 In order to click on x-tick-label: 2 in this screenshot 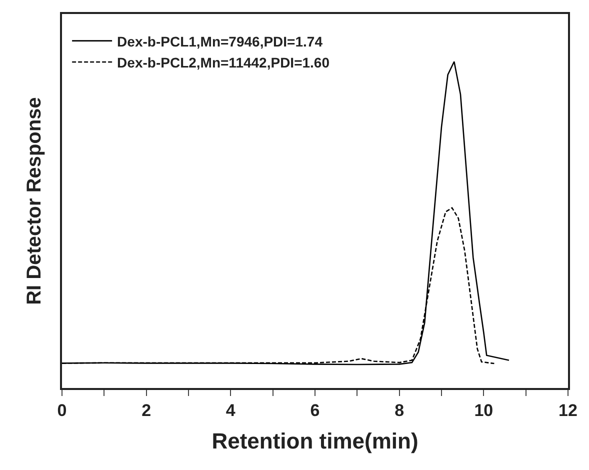, I will do `click(147, 410)`.